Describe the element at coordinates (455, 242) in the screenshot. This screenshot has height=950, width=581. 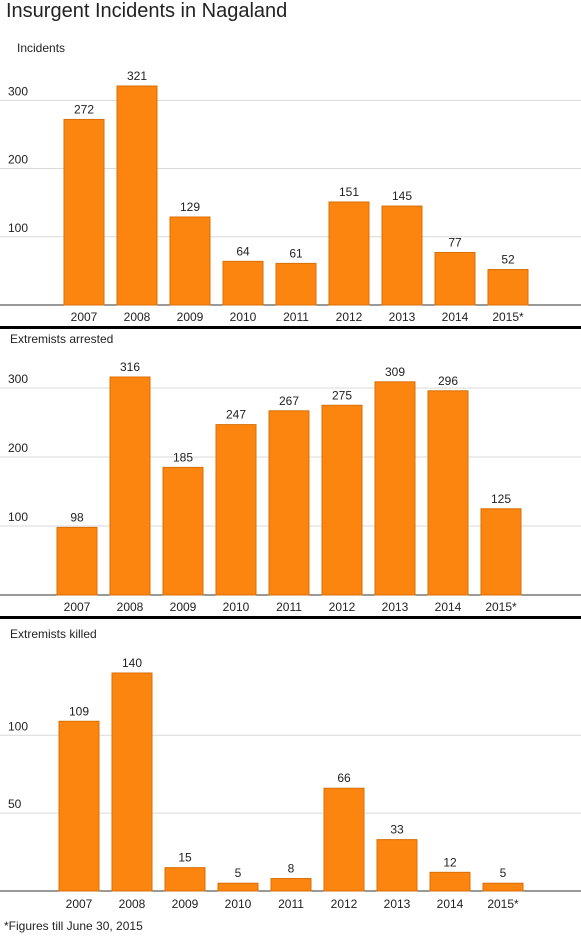
I see `data-label: 77` at that location.